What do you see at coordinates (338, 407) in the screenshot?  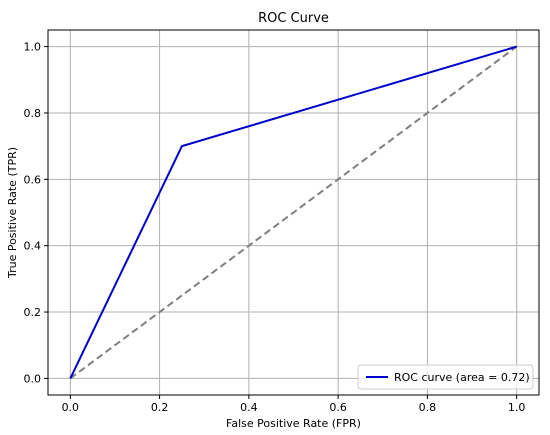 I see `x-tick-label: 0.6` at bounding box center [338, 407].